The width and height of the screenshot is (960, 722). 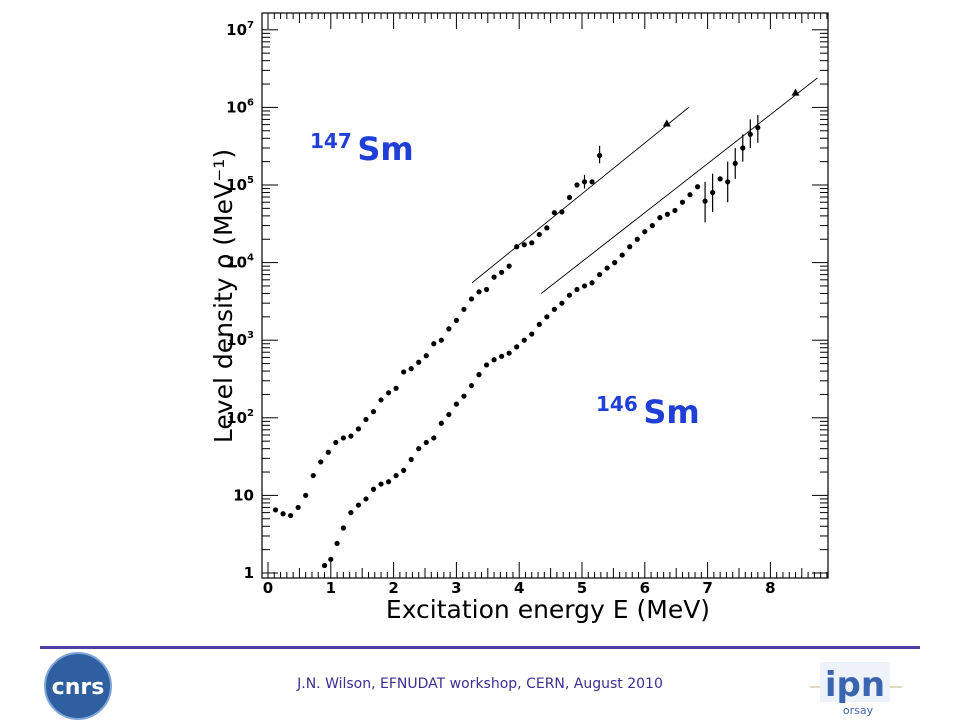 I want to click on x-tick-label: 3, so click(x=456, y=588).